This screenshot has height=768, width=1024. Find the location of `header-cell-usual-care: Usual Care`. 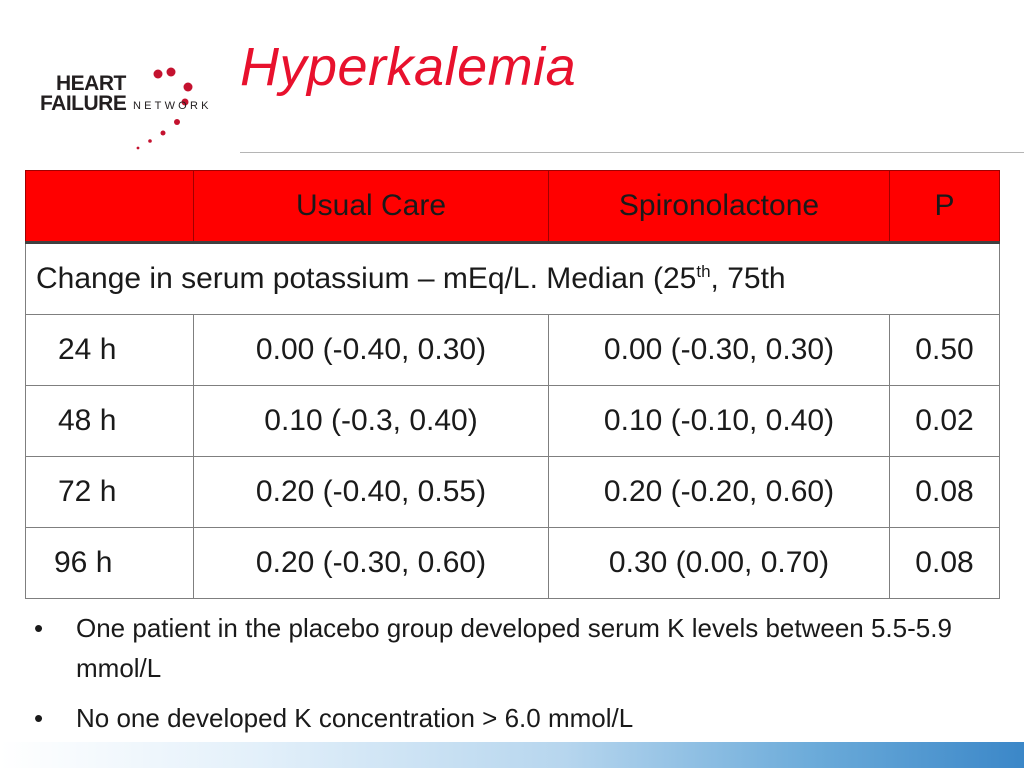

header-cell-usual-care: Usual Care is located at coordinates (371, 207).